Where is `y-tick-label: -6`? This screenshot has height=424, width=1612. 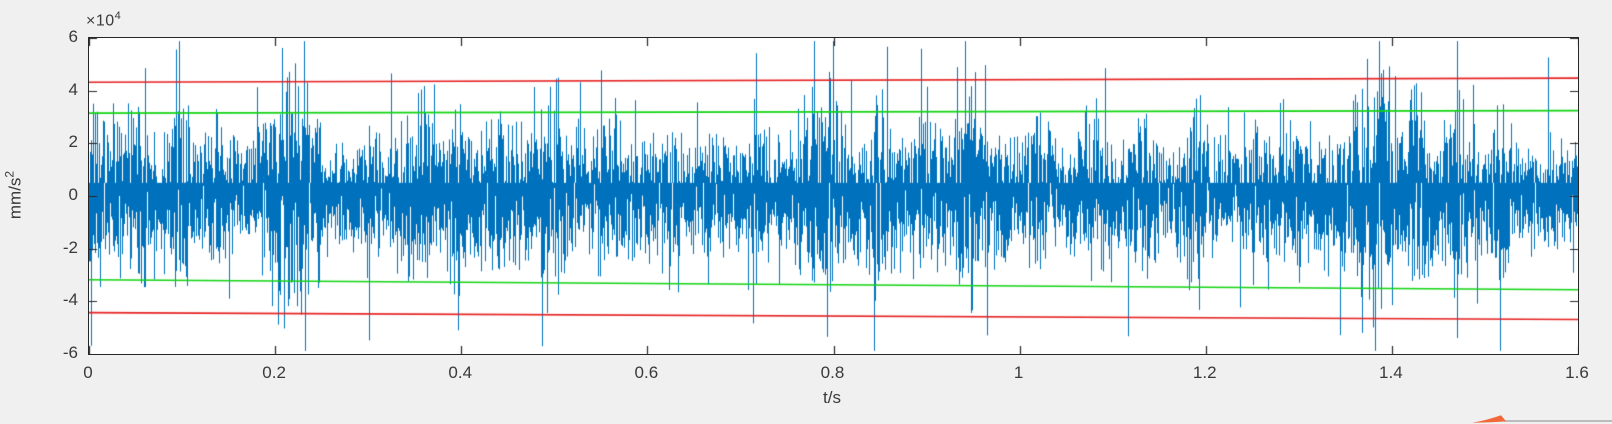 y-tick-label: -6 is located at coordinates (70, 352).